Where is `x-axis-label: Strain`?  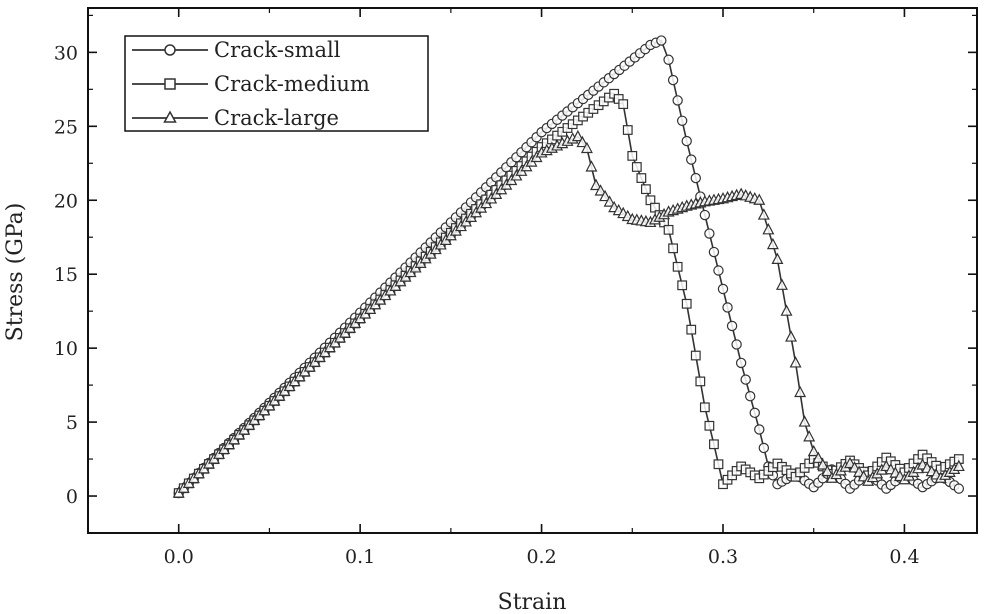 x-axis-label: Strain is located at coordinates (532, 602).